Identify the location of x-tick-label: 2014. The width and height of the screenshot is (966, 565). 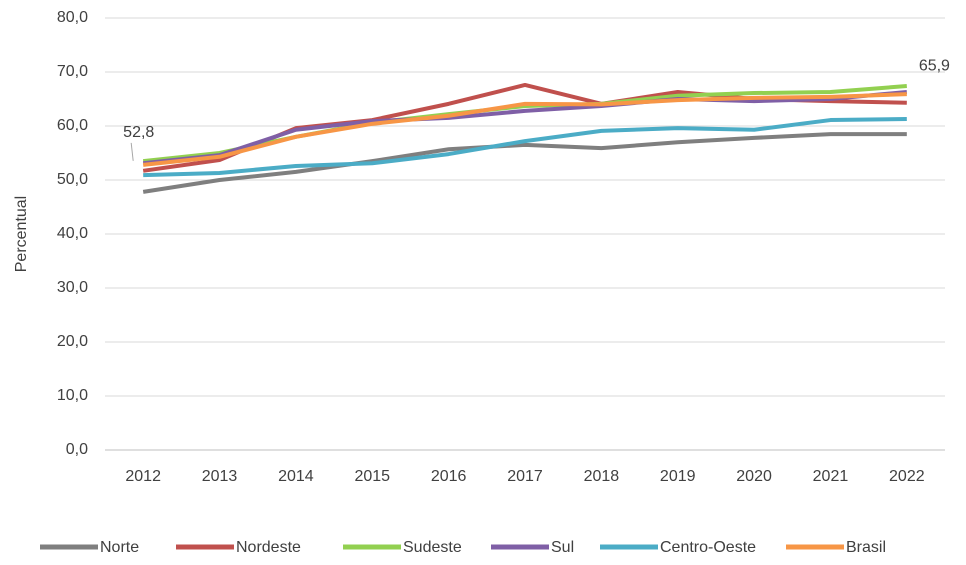
(296, 476).